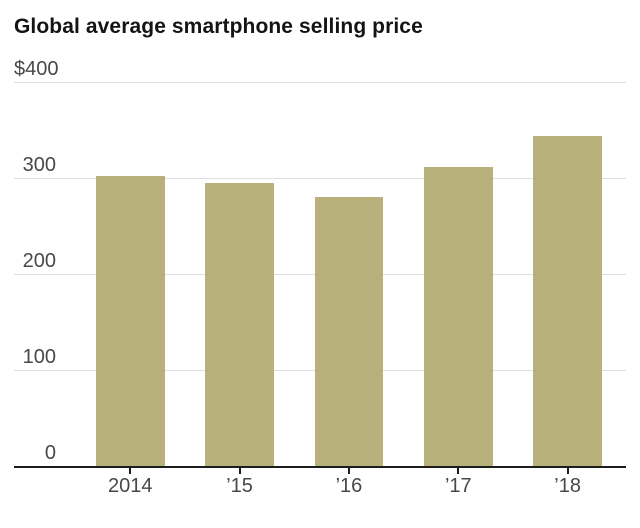  What do you see at coordinates (130, 321) in the screenshot?
I see `bar-2014` at bounding box center [130, 321].